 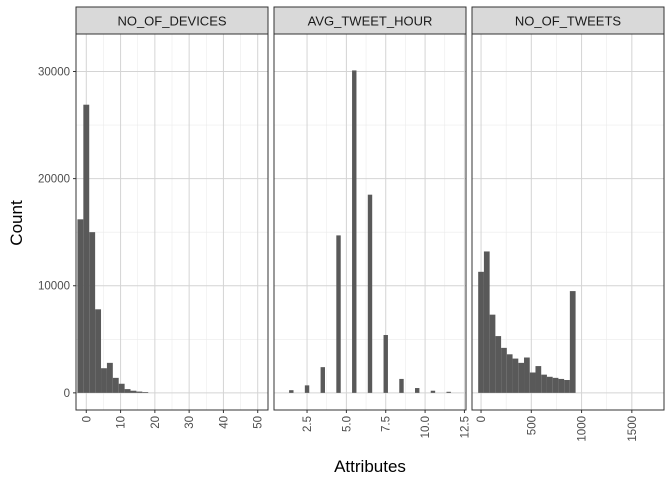 What do you see at coordinates (190, 422) in the screenshot?
I see `x-tick-label: 30` at bounding box center [190, 422].